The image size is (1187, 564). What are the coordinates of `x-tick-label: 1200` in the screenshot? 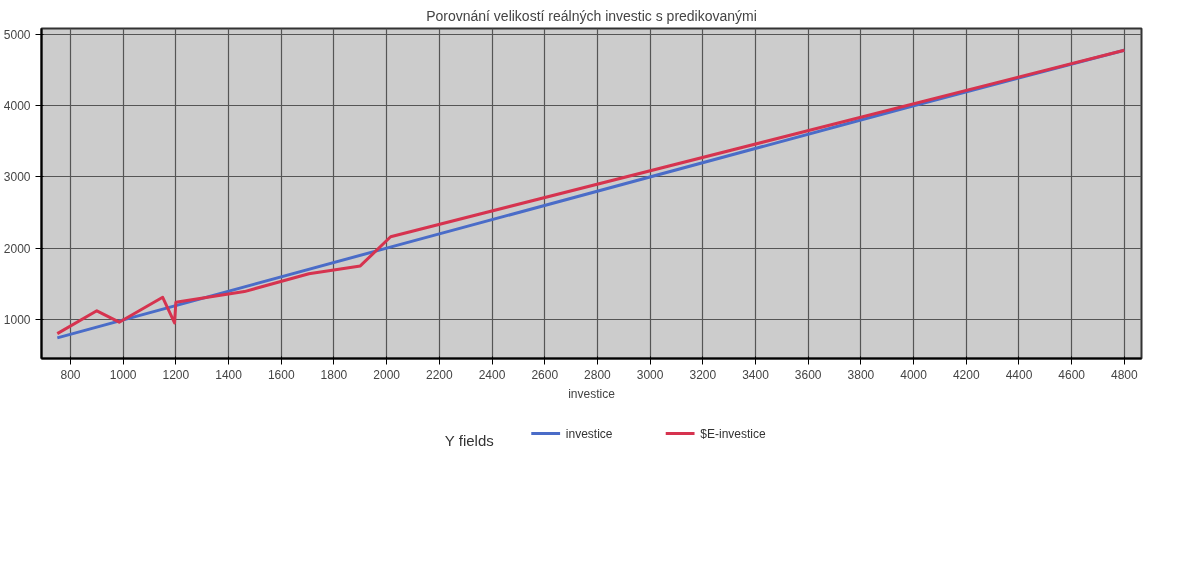 It's located at (176, 374).